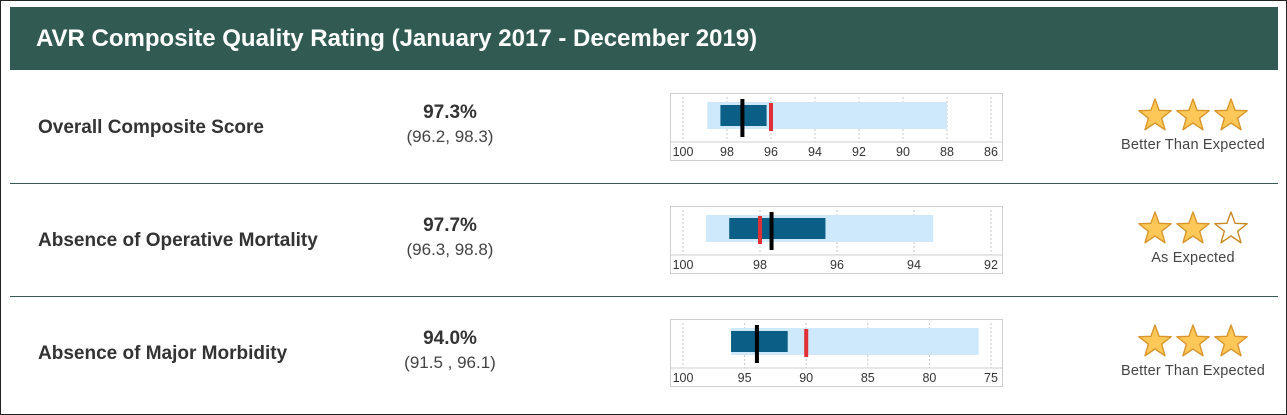 The height and width of the screenshot is (415, 1287). Describe the element at coordinates (947, 152) in the screenshot. I see `tick-label: 88` at that location.